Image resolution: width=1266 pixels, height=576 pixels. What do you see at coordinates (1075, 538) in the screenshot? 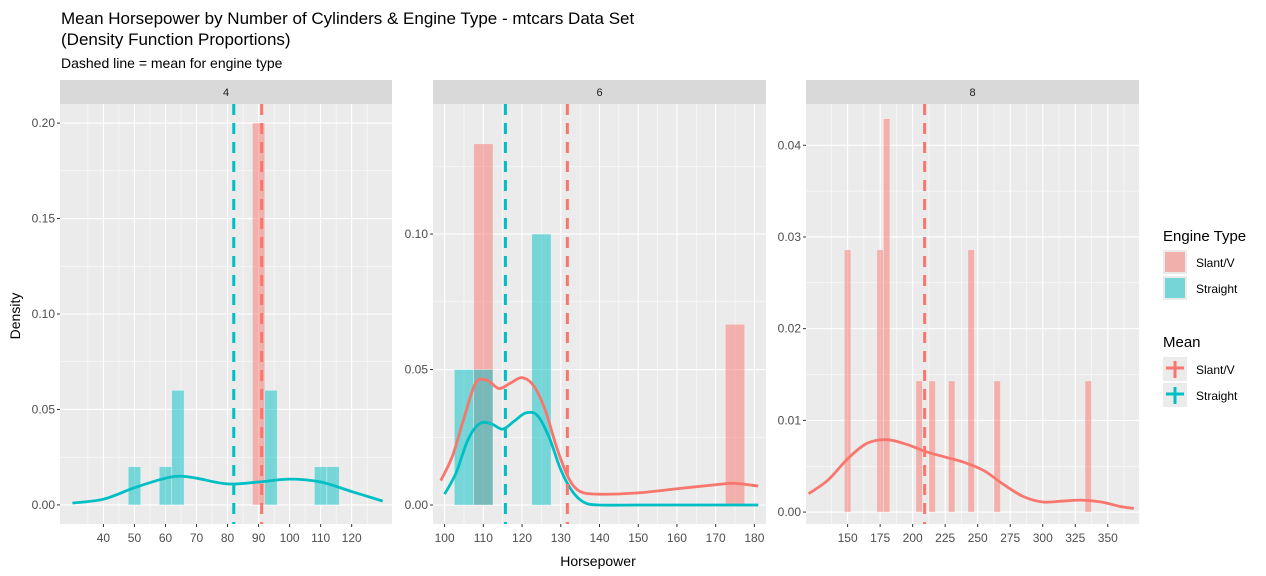
I see `x-tick-label: 325` at bounding box center [1075, 538].